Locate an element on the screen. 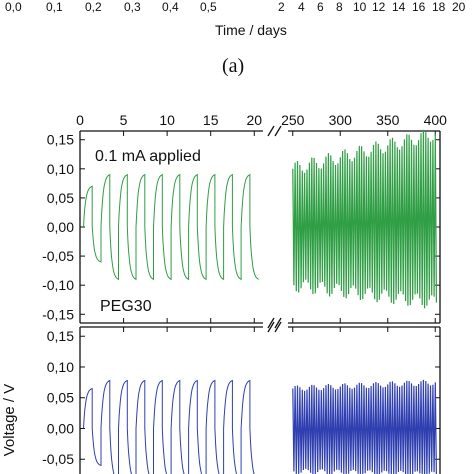 The image size is (474, 474). top-tick-label: 20 is located at coordinates (459, 7).